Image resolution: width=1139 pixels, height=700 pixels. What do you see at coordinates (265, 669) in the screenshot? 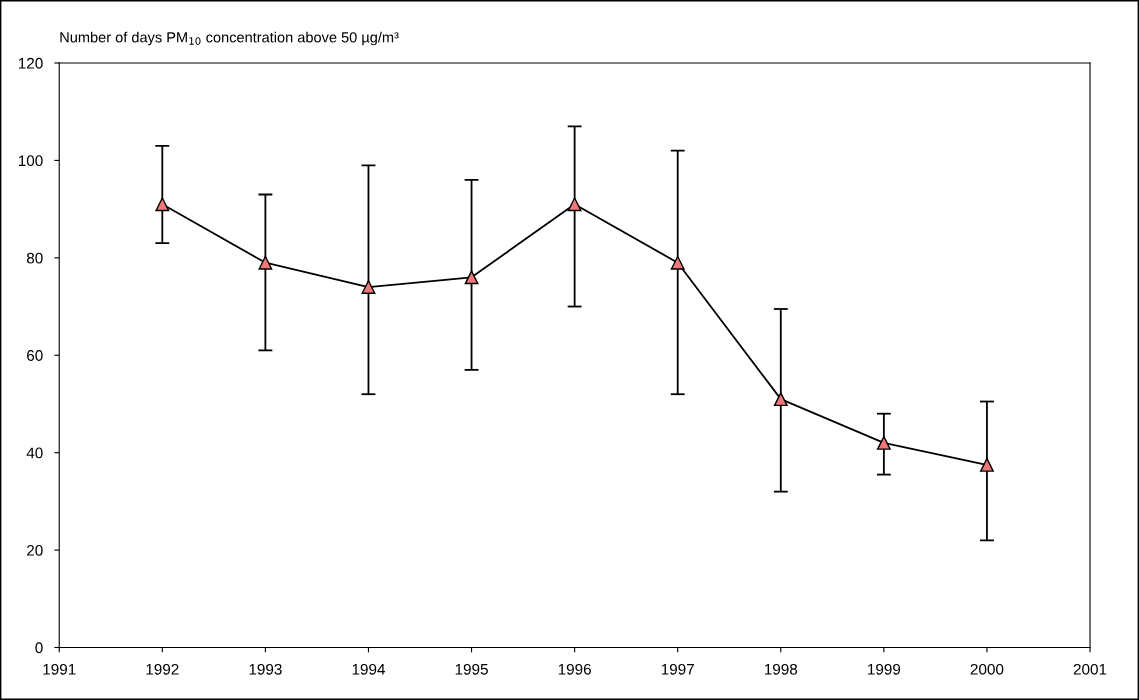
I see `x-tick-label: 1993` at bounding box center [265, 669].